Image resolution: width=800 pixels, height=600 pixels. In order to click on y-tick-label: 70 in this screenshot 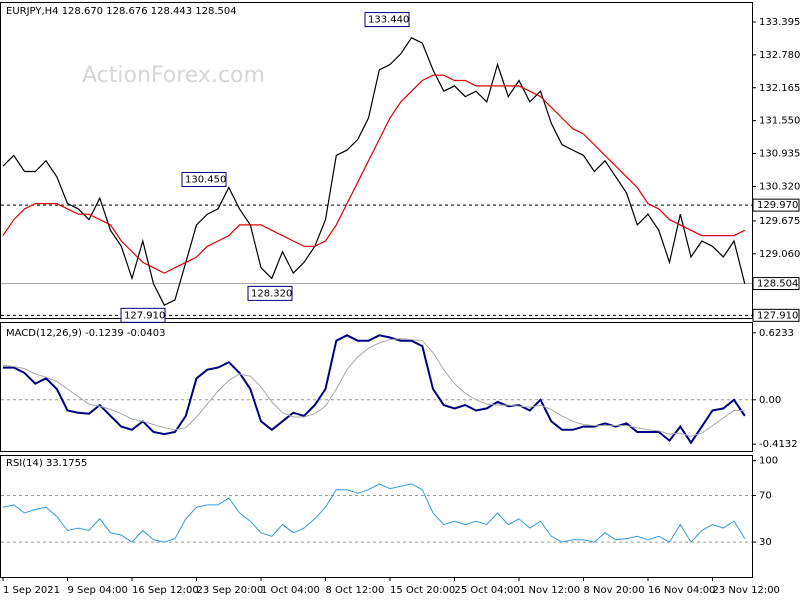, I will do `click(765, 496)`.